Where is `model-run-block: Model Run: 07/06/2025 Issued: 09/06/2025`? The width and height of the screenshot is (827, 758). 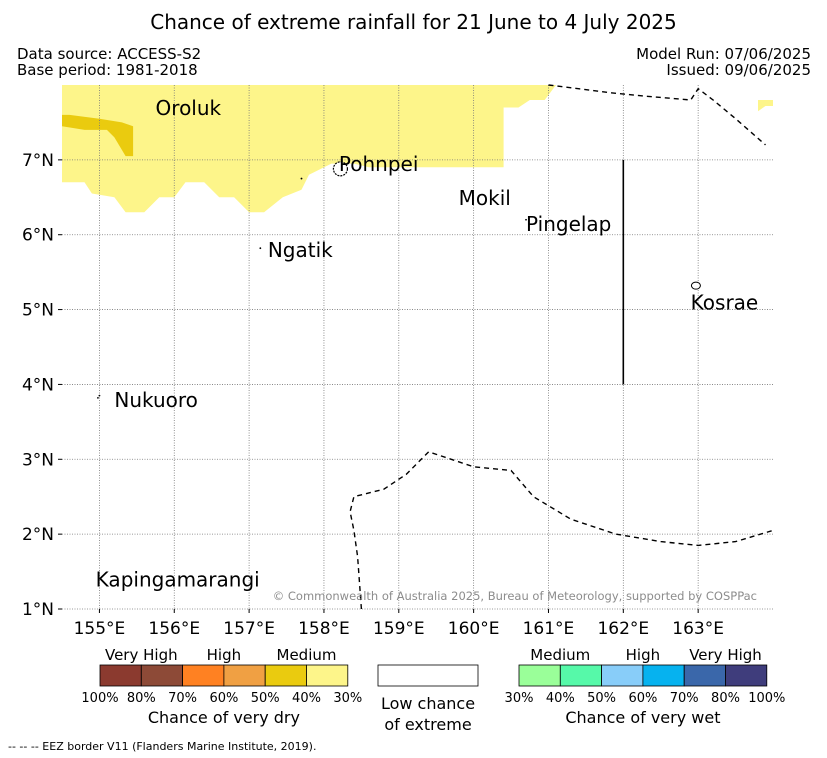
model-run-block: Model Run: 07/06/2025 Issued: 09/06/2025 is located at coordinates (723, 62).